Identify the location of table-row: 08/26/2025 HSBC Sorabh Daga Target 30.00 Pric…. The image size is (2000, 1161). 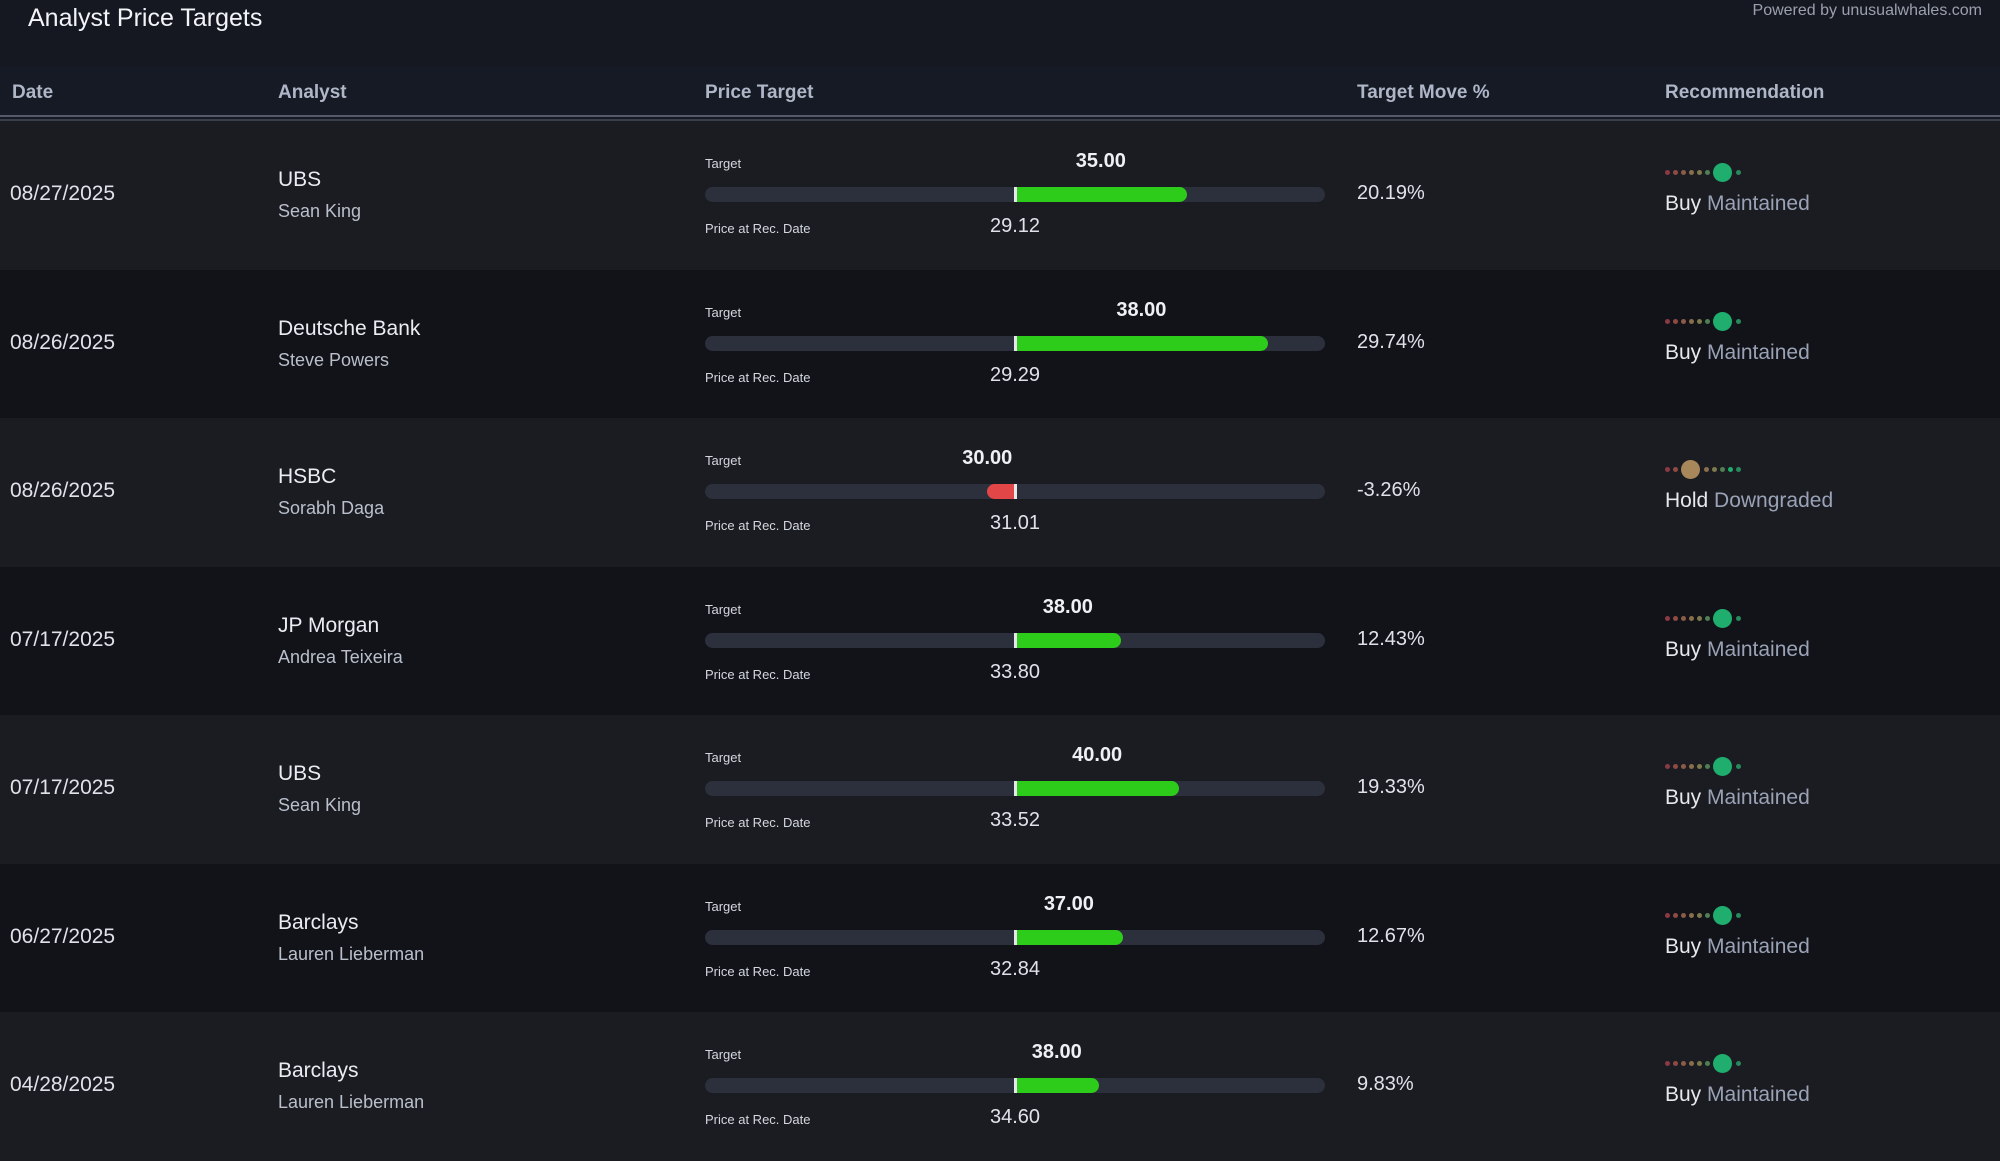
(1000, 492).